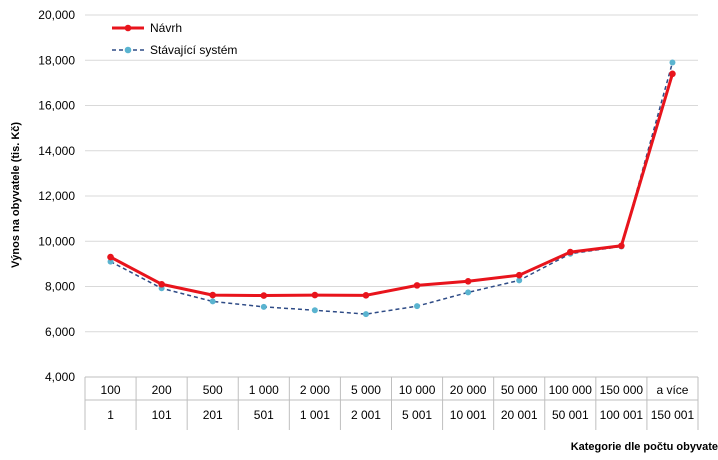  Describe the element at coordinates (110, 415) in the screenshot. I see `x-category-label-lower: 1` at that location.